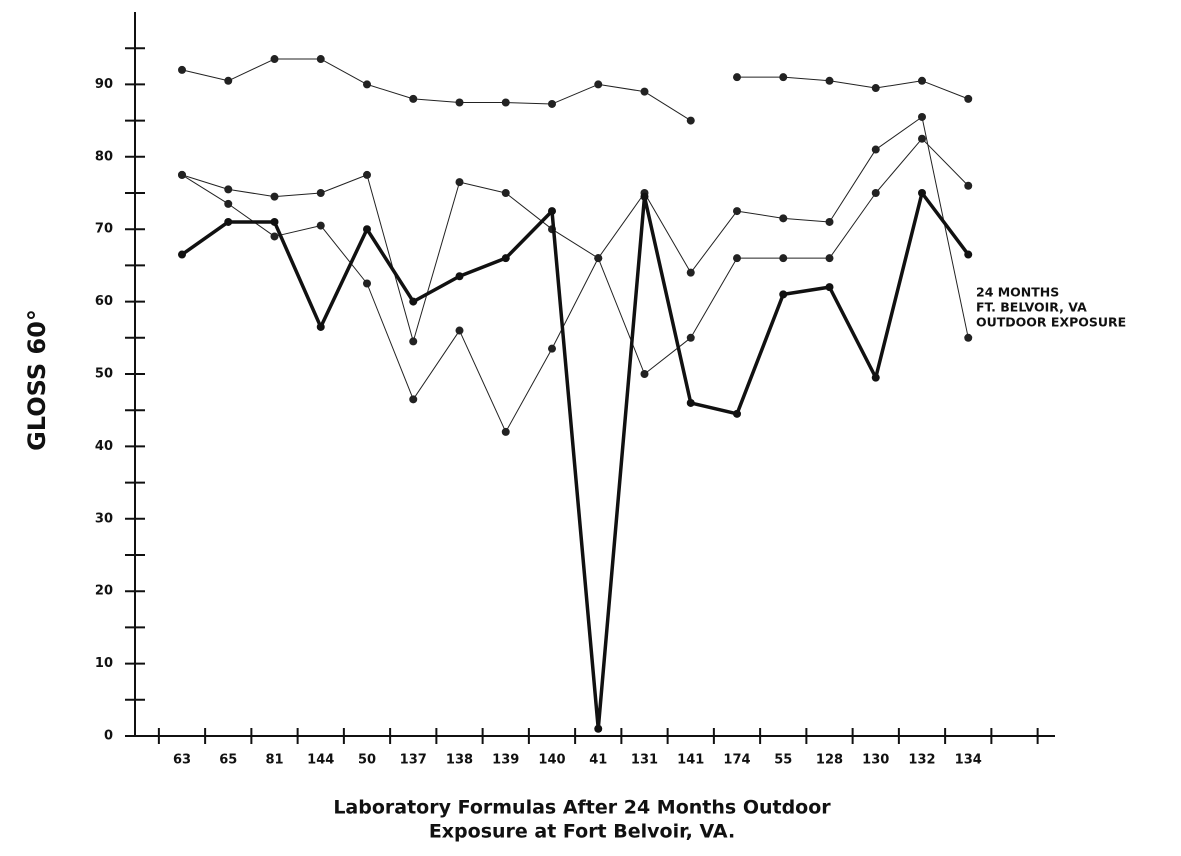  What do you see at coordinates (1051, 322) in the screenshot?
I see `annotation: OUTDOOR EXPOSURE` at bounding box center [1051, 322].